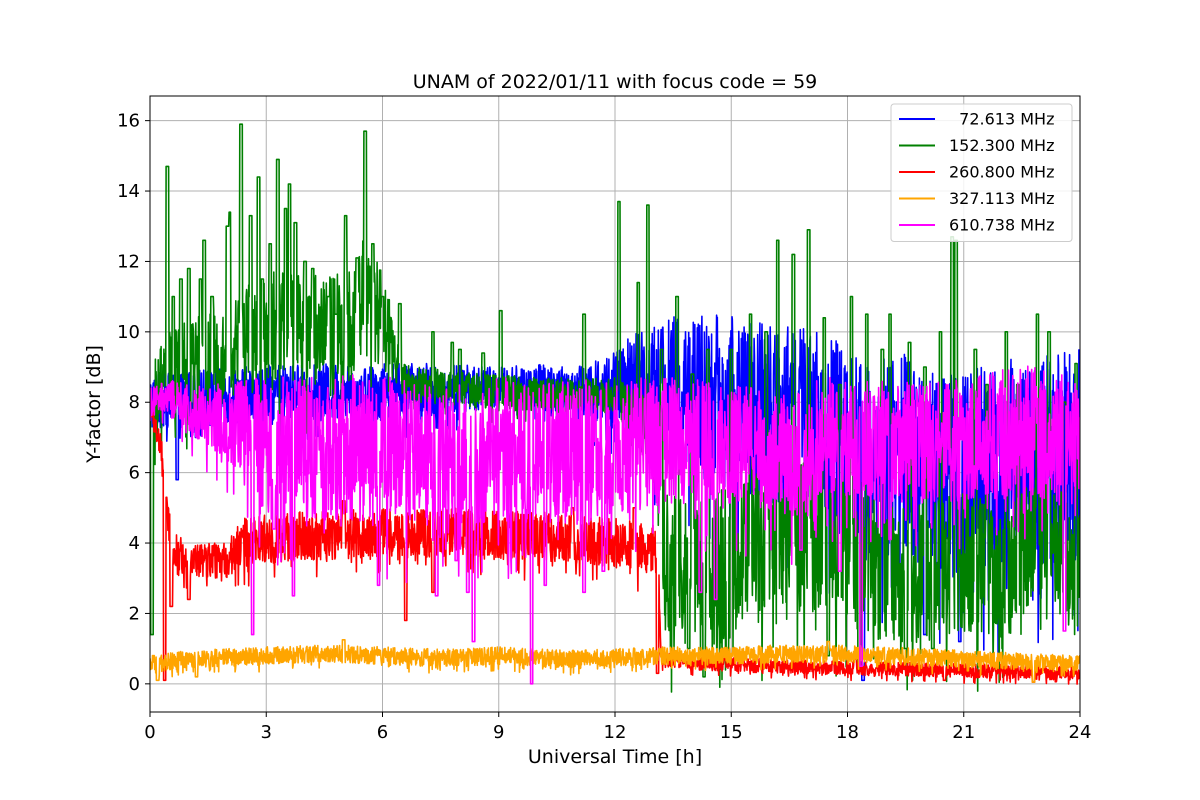 This screenshot has width=1200, height=800. What do you see at coordinates (847, 732) in the screenshot?
I see `x-tick-label: 18` at bounding box center [847, 732].